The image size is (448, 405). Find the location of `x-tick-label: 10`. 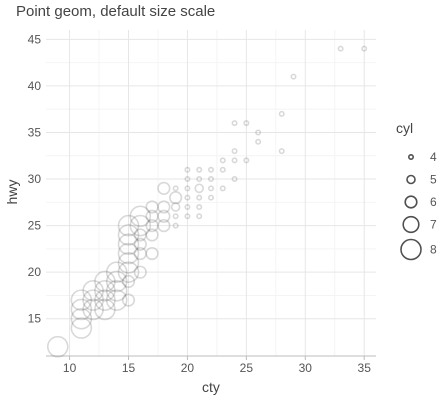

x-tick-label: 10 is located at coordinates (70, 368).